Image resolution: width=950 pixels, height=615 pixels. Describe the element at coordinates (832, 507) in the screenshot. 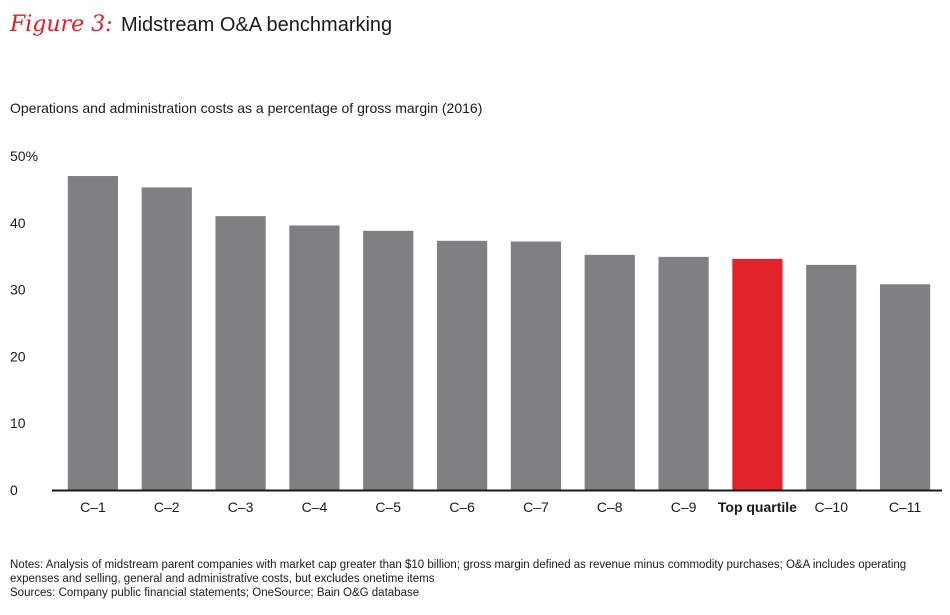

I see `x-tick-label: C–10` at that location.